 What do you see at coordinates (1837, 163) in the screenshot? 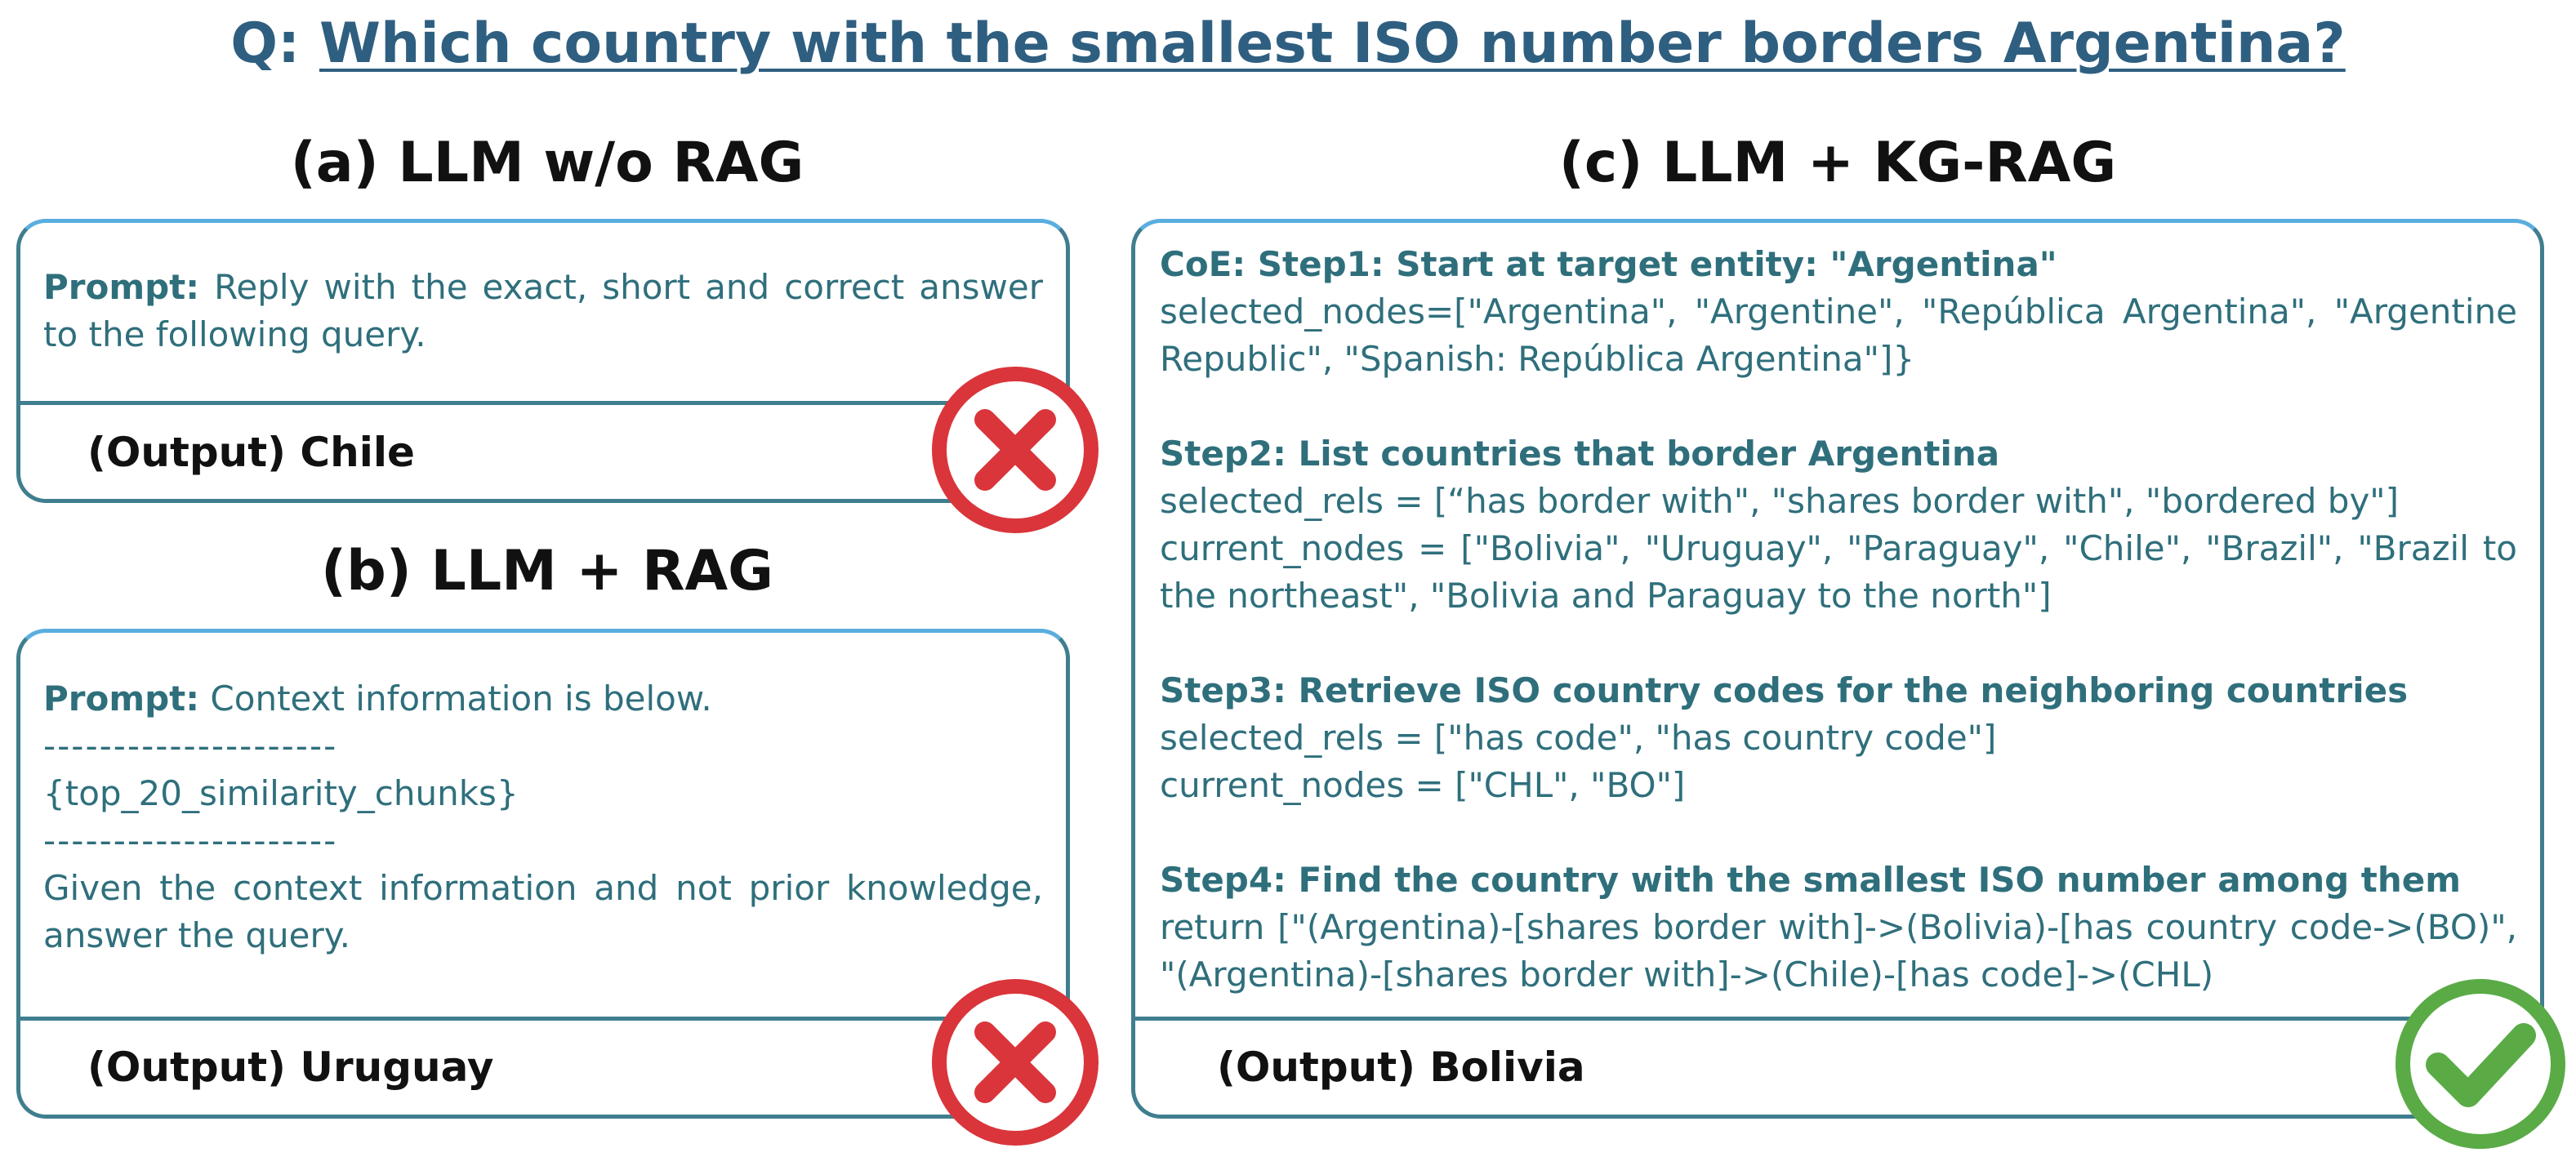
I see `panel-c-title: (c) LLM + KG-RAG` at bounding box center [1837, 163].